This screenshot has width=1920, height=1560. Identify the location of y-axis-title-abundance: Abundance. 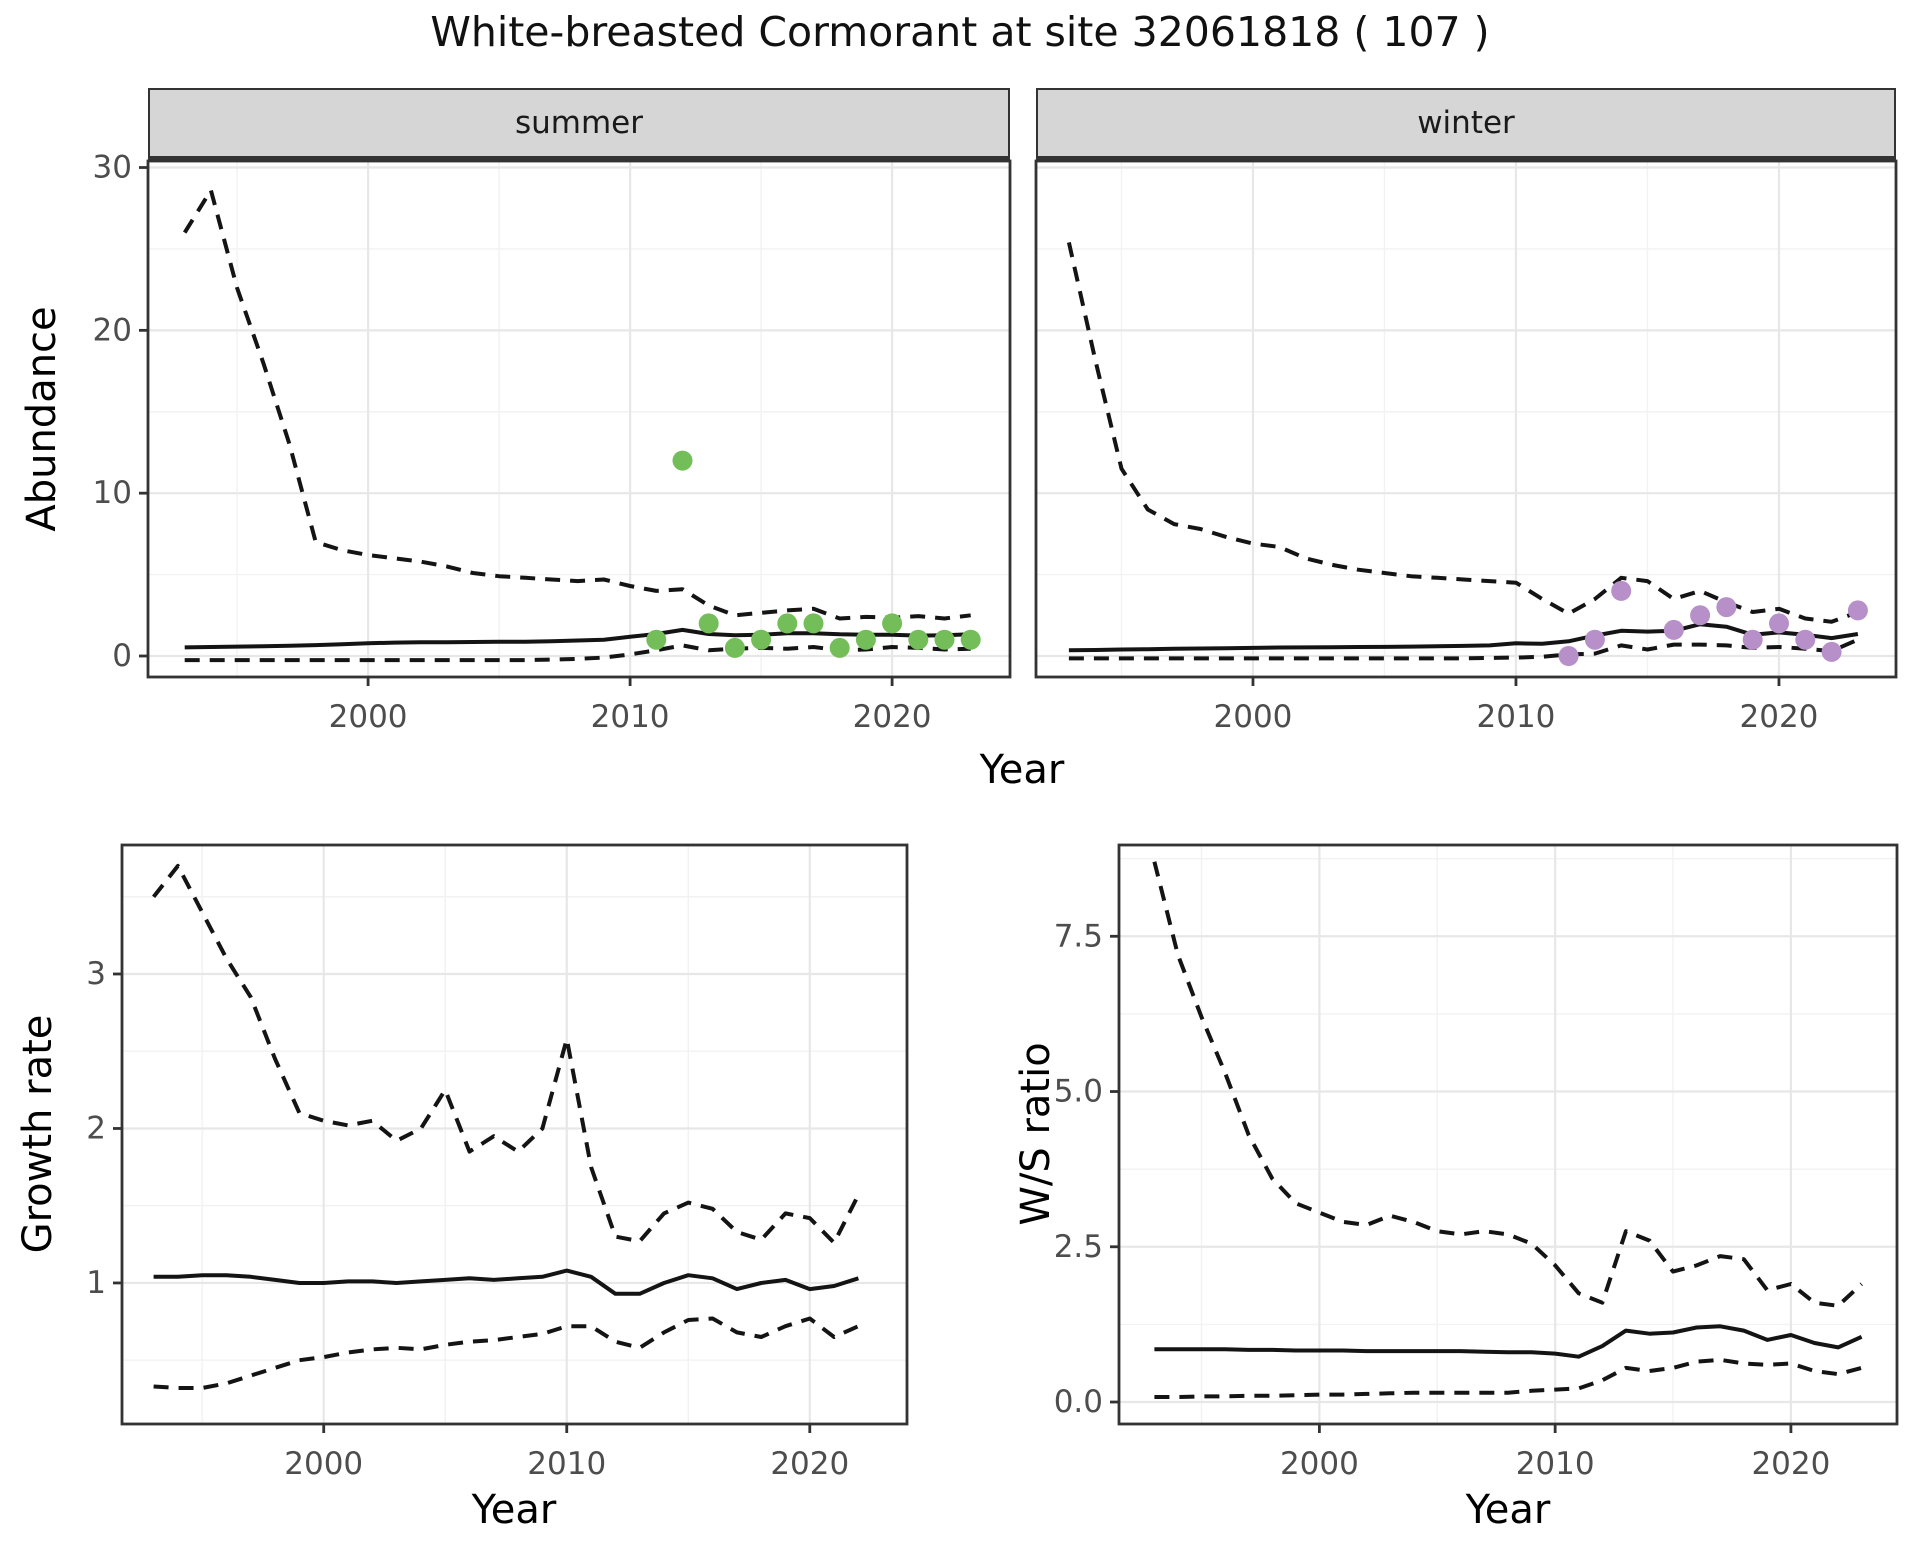
(42, 419).